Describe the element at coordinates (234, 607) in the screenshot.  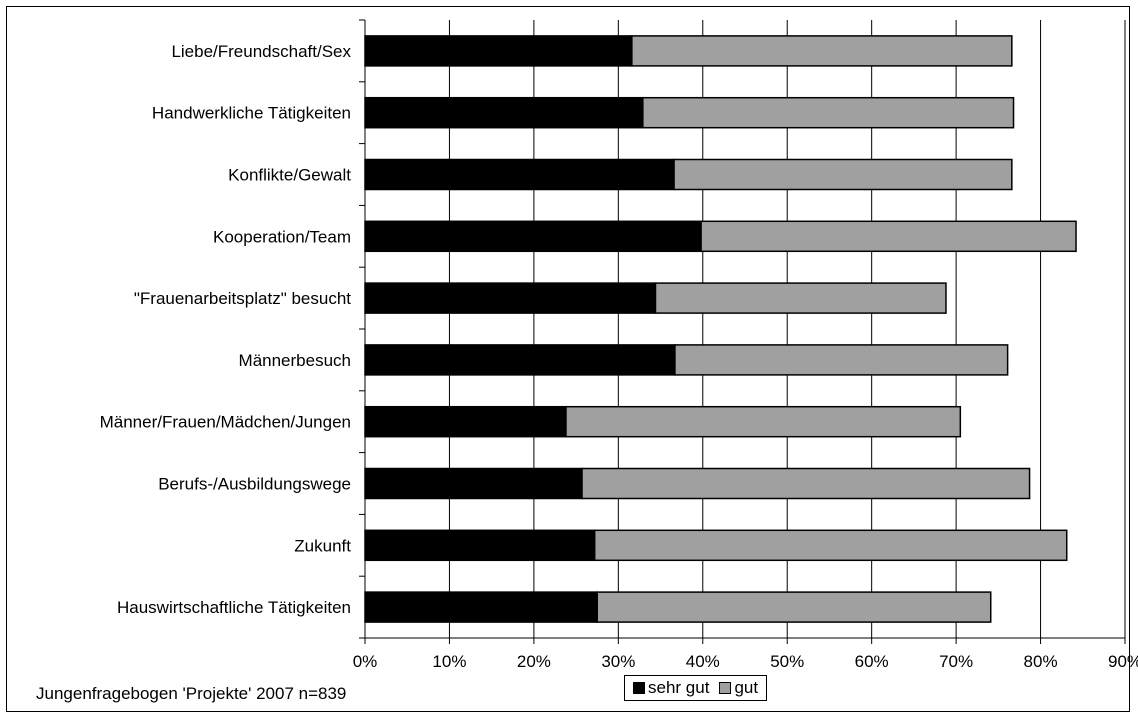
I see `category-label: Hauswirtschaftliche Tätigkeiten` at that location.